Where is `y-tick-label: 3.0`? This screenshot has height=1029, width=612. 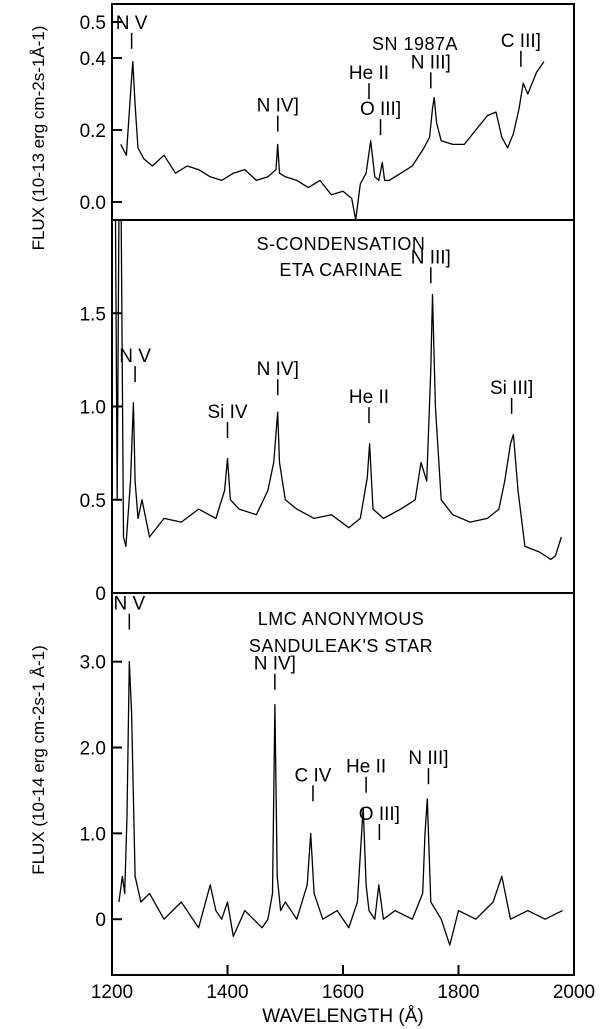
y-tick-label: 3.0 is located at coordinates (93, 663).